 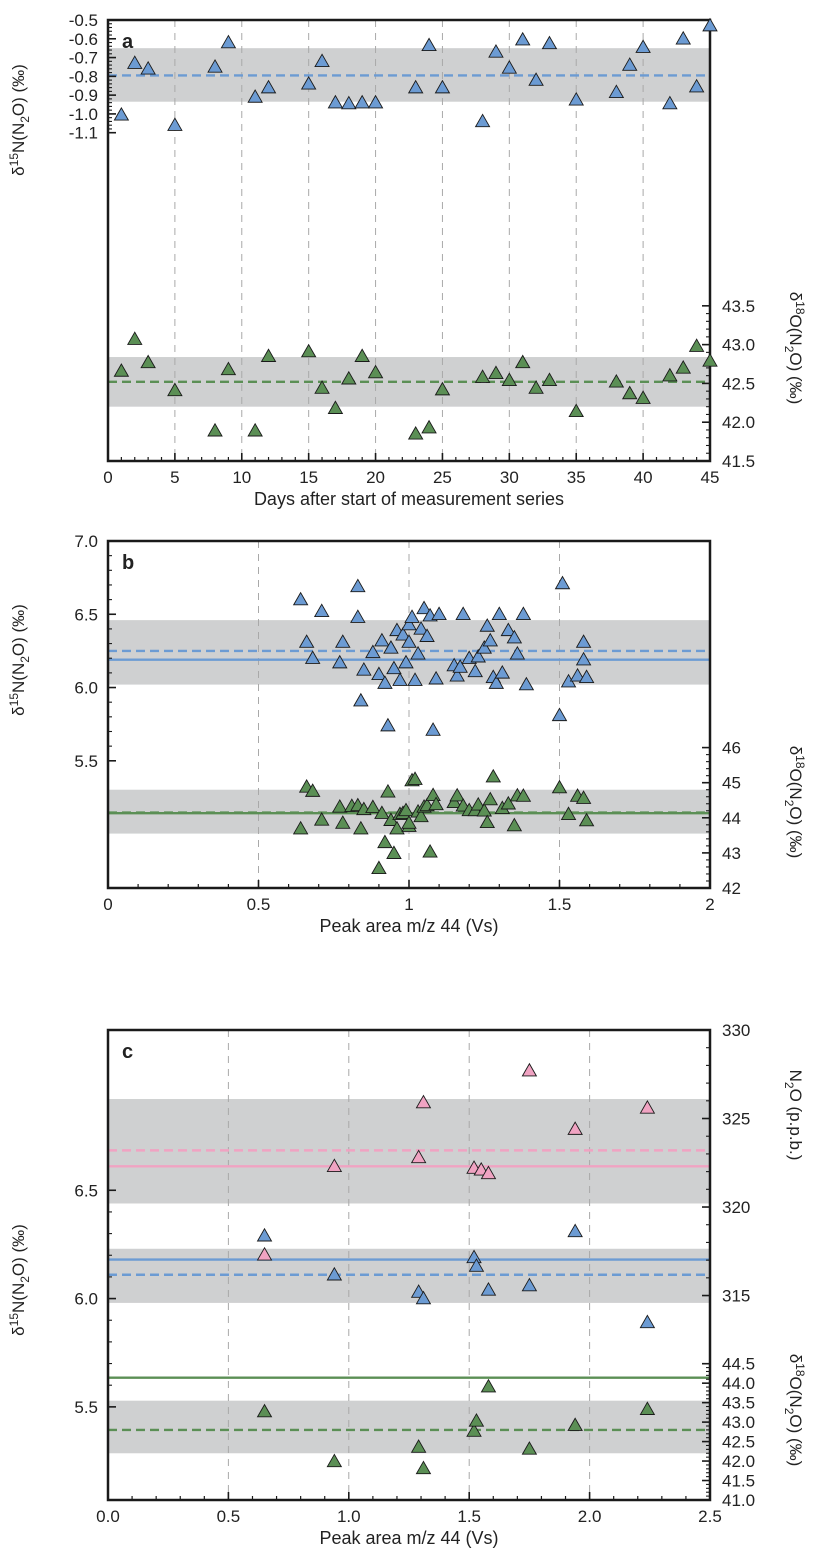 What do you see at coordinates (442, 477) in the screenshot?
I see `x-tick-label: 25` at bounding box center [442, 477].